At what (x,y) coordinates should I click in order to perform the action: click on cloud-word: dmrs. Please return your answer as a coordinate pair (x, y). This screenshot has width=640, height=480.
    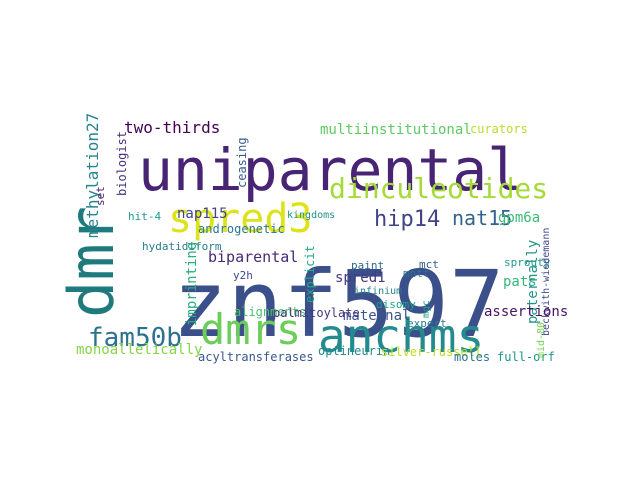
    Looking at the image, I should click on (250, 329).